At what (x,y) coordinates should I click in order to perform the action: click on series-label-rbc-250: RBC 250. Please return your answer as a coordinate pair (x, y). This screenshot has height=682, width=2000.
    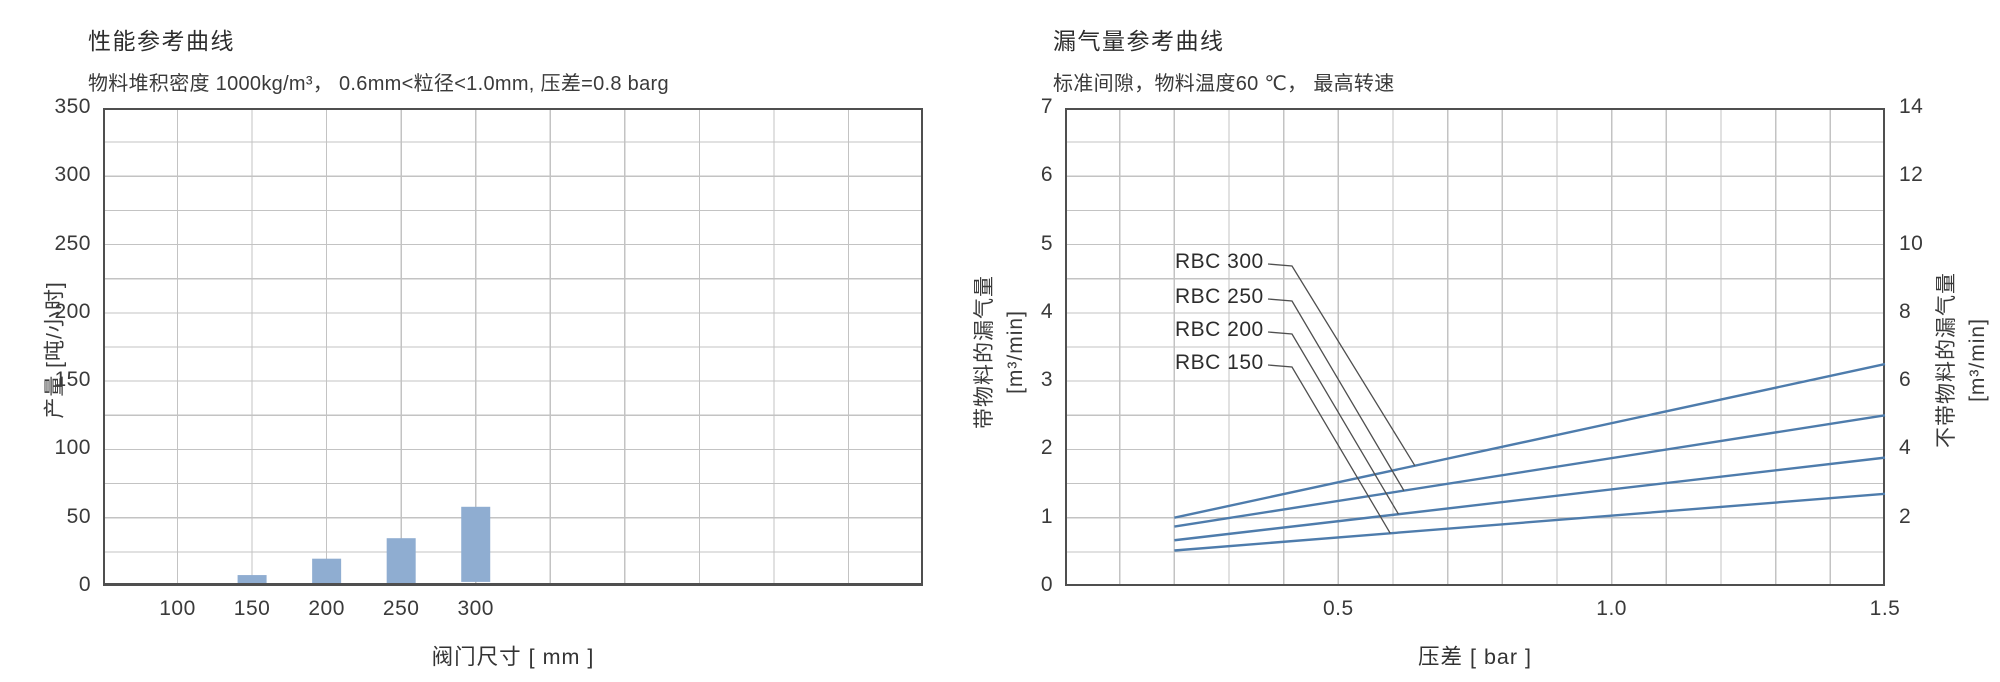
    Looking at the image, I should click on (1219, 296).